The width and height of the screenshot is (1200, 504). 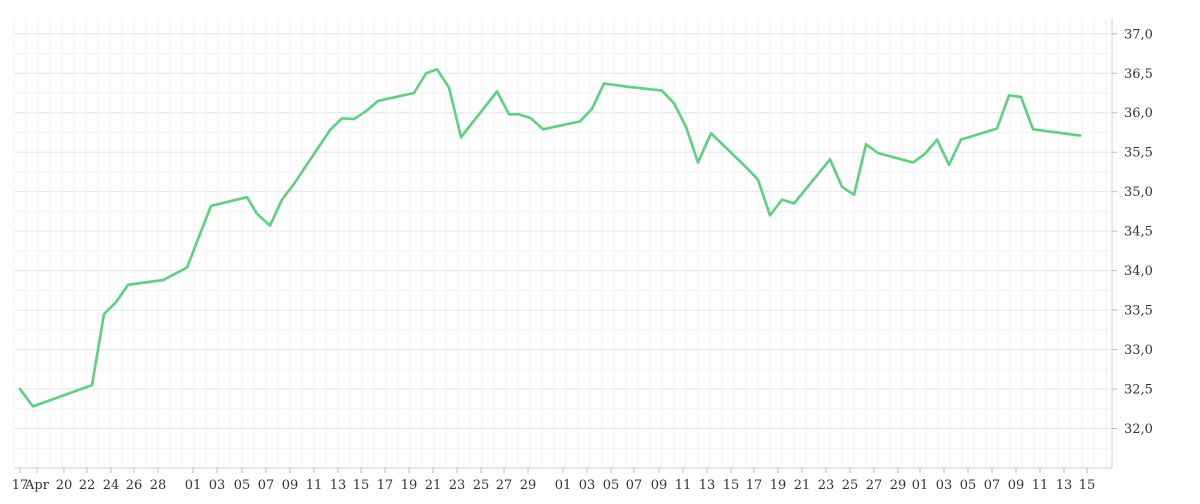 I want to click on x-tick-label: 26, so click(x=134, y=485).